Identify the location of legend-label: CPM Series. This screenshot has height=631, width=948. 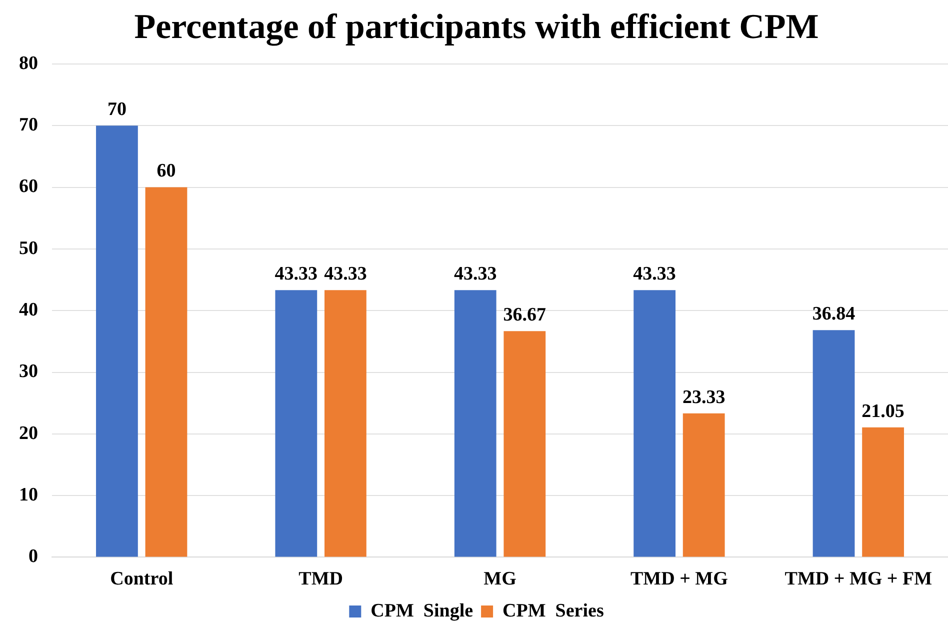
(553, 611).